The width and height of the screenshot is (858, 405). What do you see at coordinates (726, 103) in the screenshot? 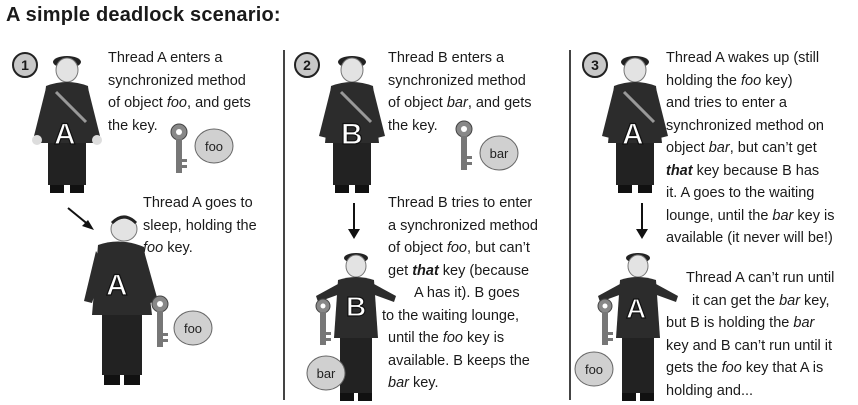
I see `text-line: and tries to enter a` at bounding box center [726, 103].